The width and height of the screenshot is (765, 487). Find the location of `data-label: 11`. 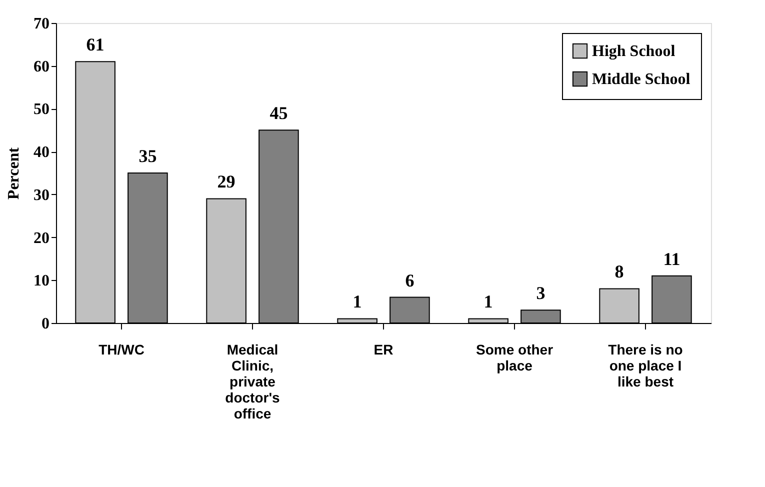

data-label: 11 is located at coordinates (671, 258).